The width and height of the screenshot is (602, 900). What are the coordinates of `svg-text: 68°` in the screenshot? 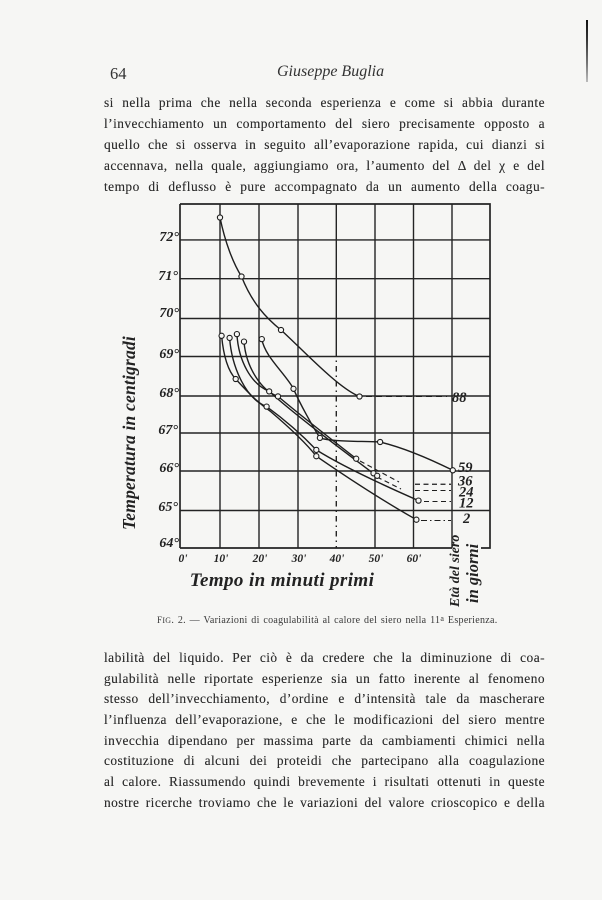 It's located at (169, 393).